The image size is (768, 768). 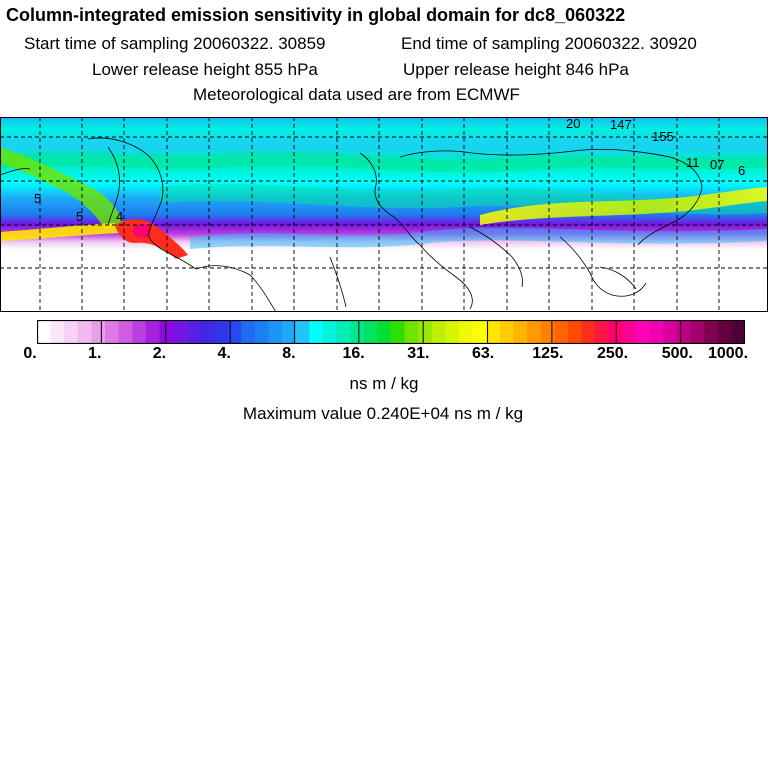 I want to click on contour-label: 147, so click(x=621, y=124).